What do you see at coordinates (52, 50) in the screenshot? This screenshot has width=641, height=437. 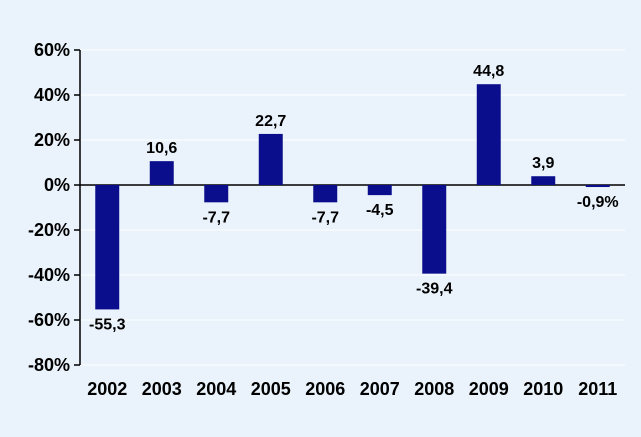 I see `y-tick-label: 60%` at bounding box center [52, 50].